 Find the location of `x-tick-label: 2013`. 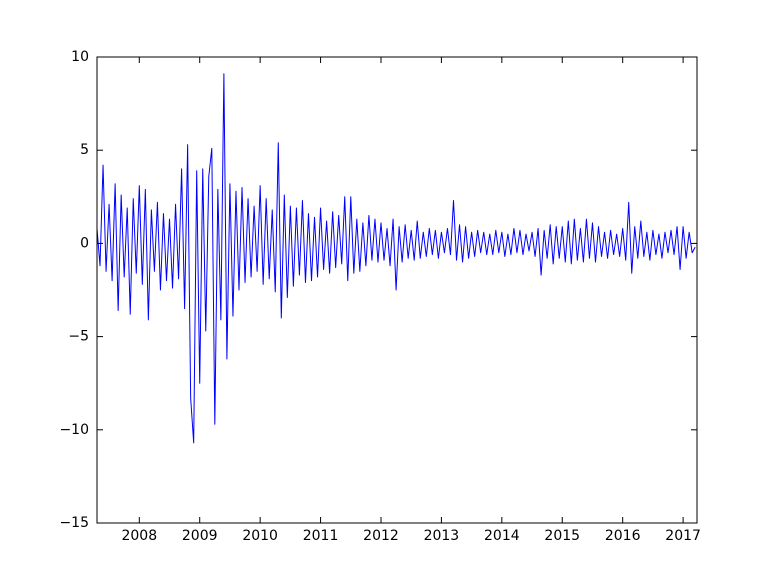

x-tick-label: 2013 is located at coordinates (442, 536).